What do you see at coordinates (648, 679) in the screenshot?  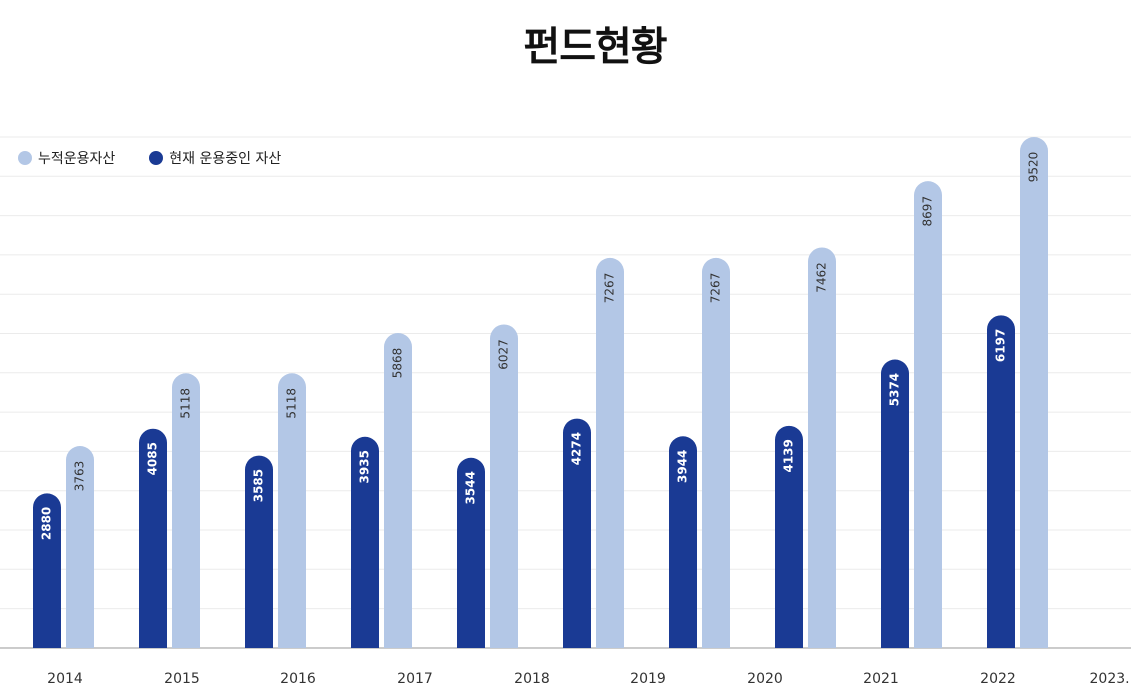 I see `x-tick-label: 2019` at bounding box center [648, 679].